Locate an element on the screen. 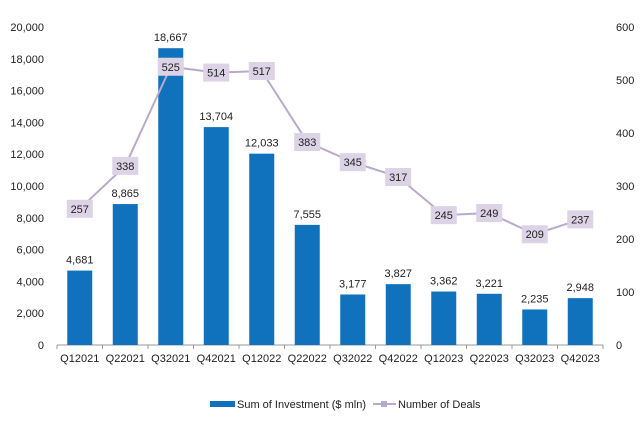 The width and height of the screenshot is (640, 422). x-tick-label: Q42023 is located at coordinates (580, 359).